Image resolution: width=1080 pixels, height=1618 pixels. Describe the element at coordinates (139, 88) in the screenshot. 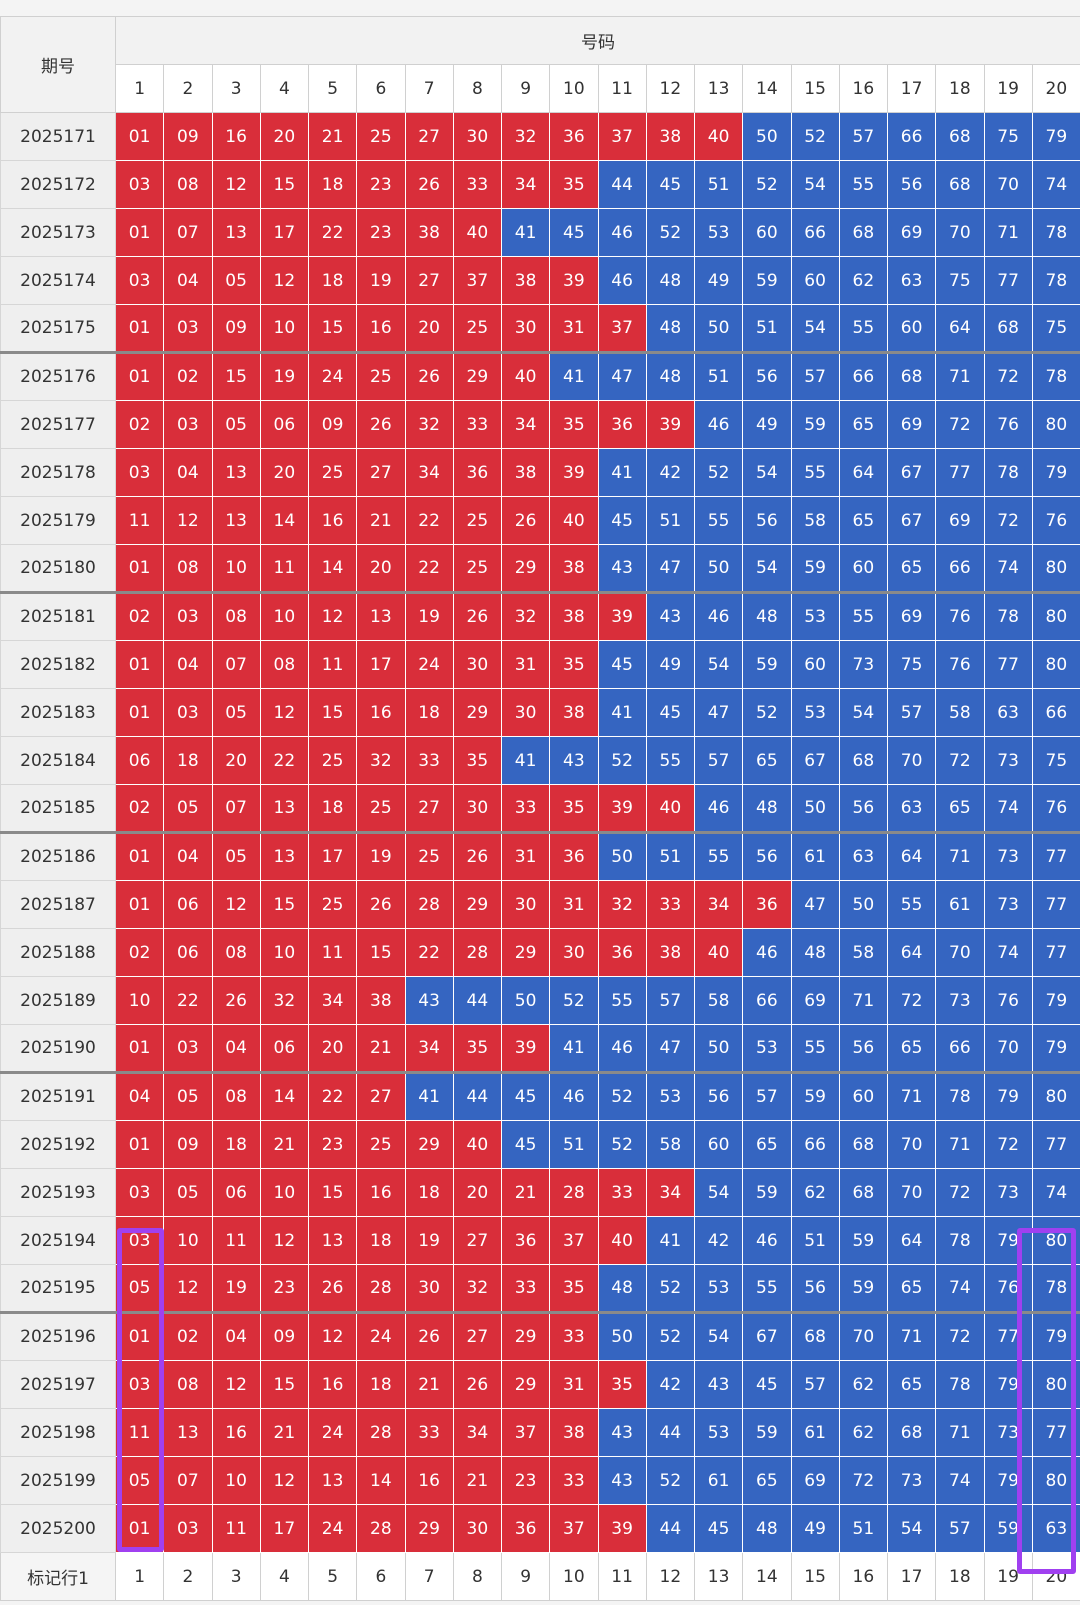

I see `column-header-1: 1` at that location.